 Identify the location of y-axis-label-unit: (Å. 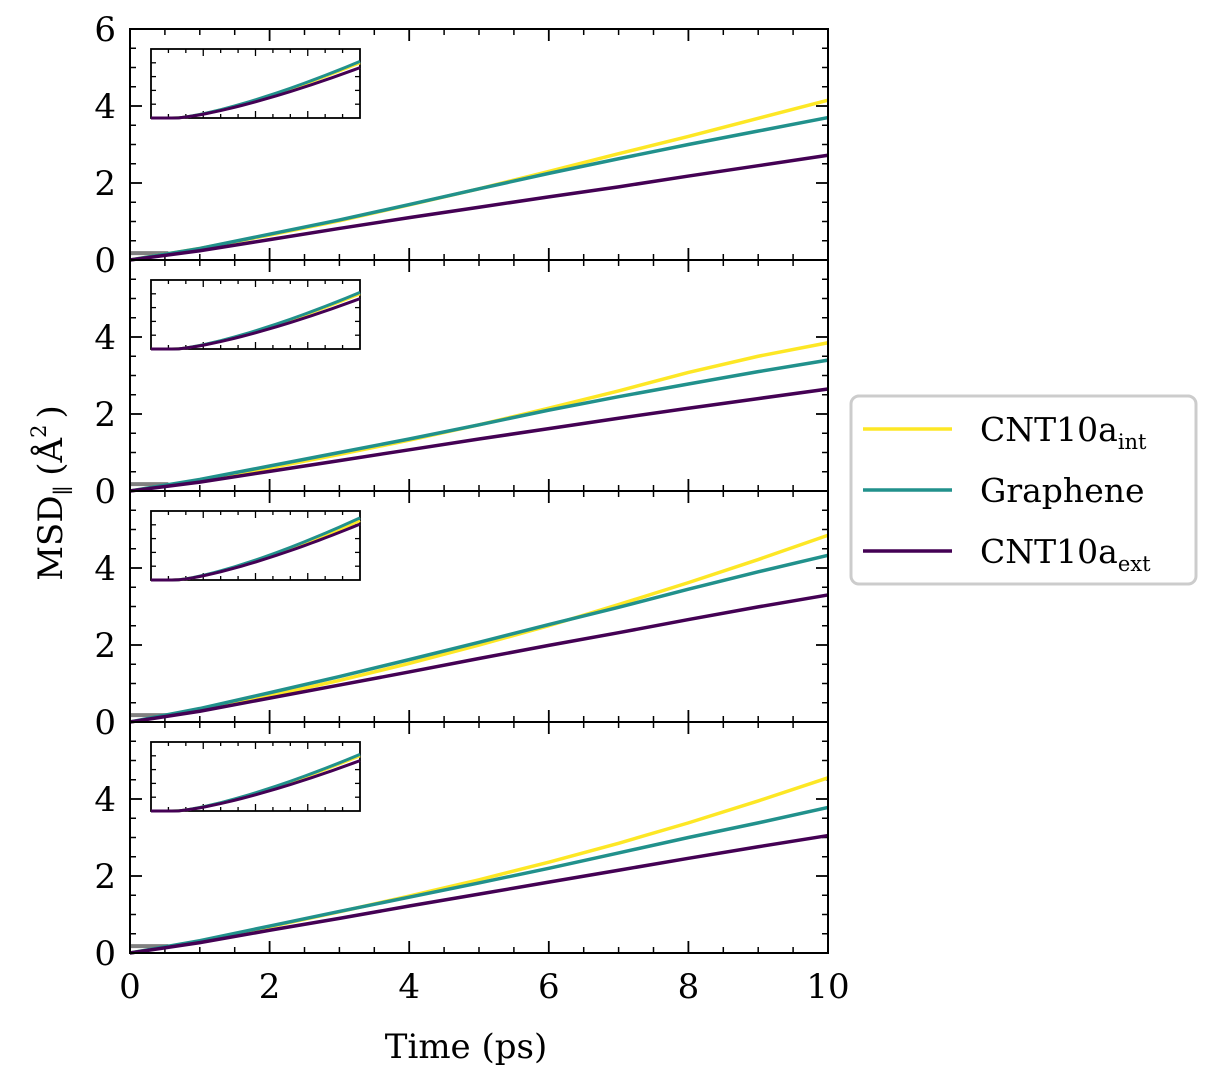
(50, 456).